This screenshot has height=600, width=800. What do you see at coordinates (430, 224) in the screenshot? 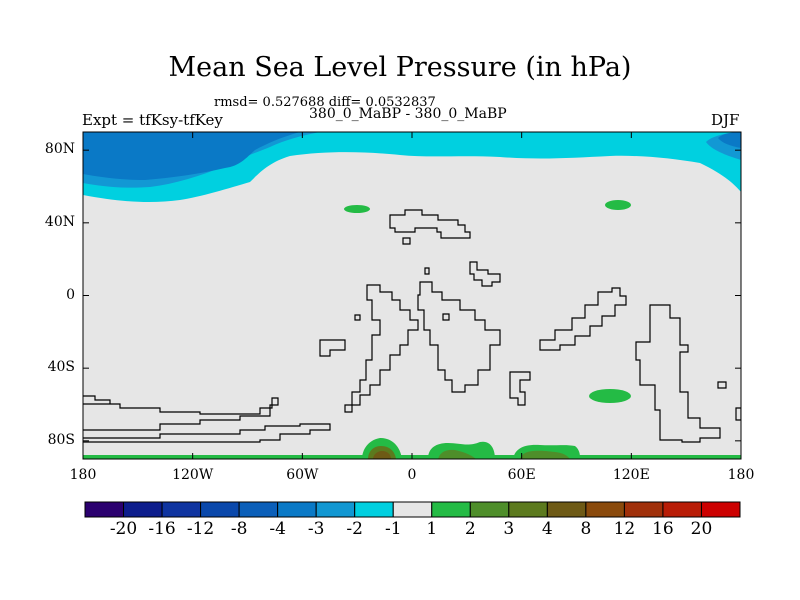
I see `coast-north-america` at bounding box center [430, 224].